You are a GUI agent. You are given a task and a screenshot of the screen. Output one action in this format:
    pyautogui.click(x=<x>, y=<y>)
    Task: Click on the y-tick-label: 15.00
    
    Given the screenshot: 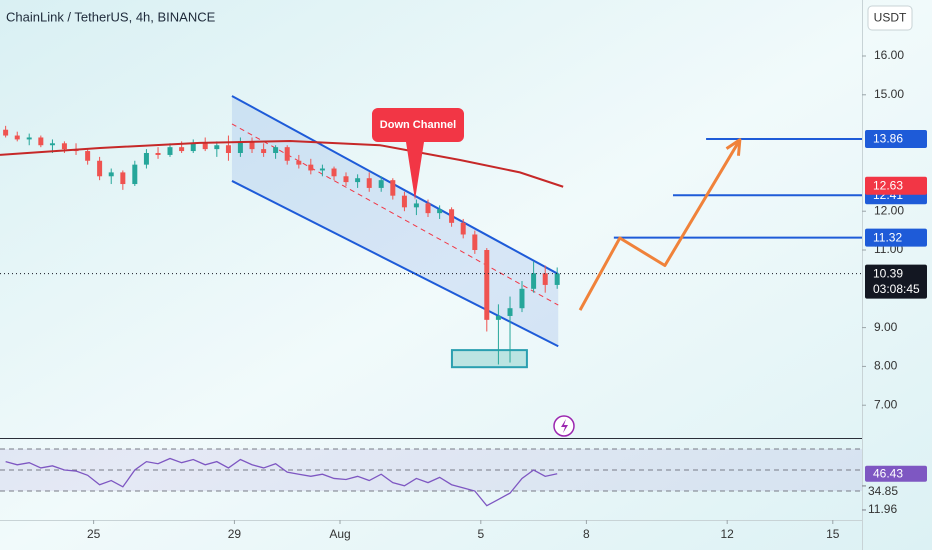 What is the action you would take?
    pyautogui.click(x=889, y=94)
    